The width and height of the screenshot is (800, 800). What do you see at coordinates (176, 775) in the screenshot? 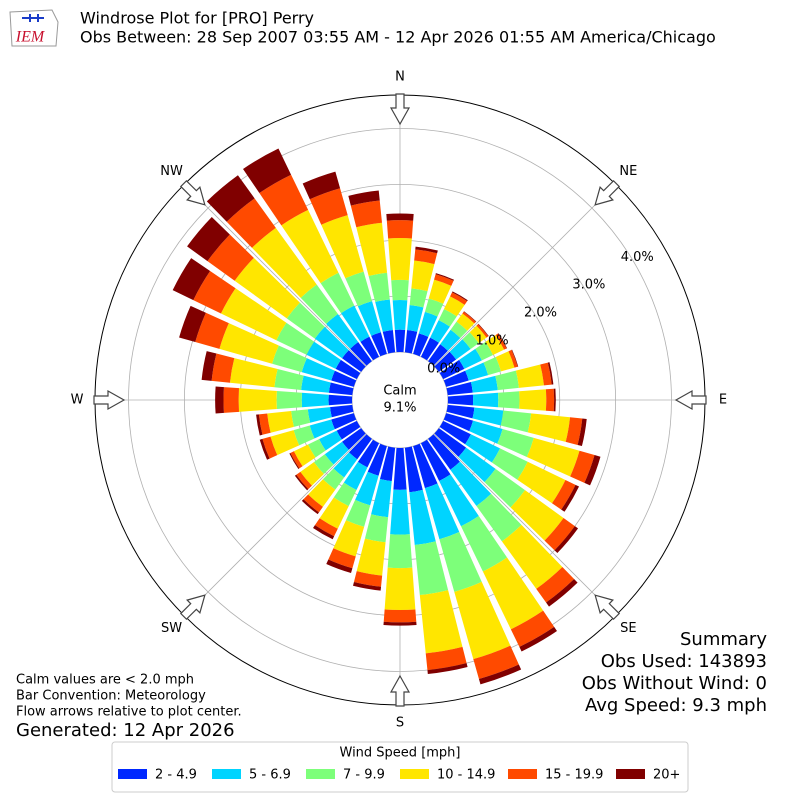
I see `legend-label: 2 - 4.9` at bounding box center [176, 775].